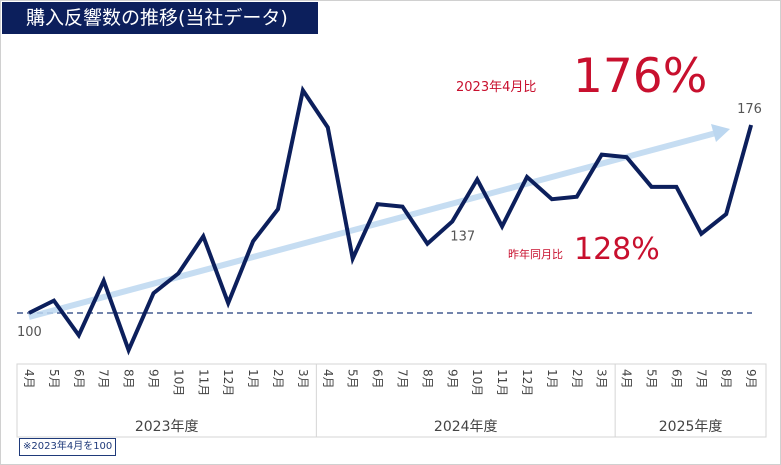 This screenshot has width=781, height=465. What do you see at coordinates (160, 18) in the screenshot?
I see `page-title: 購入反響数の推移(当社データ)` at bounding box center [160, 18].